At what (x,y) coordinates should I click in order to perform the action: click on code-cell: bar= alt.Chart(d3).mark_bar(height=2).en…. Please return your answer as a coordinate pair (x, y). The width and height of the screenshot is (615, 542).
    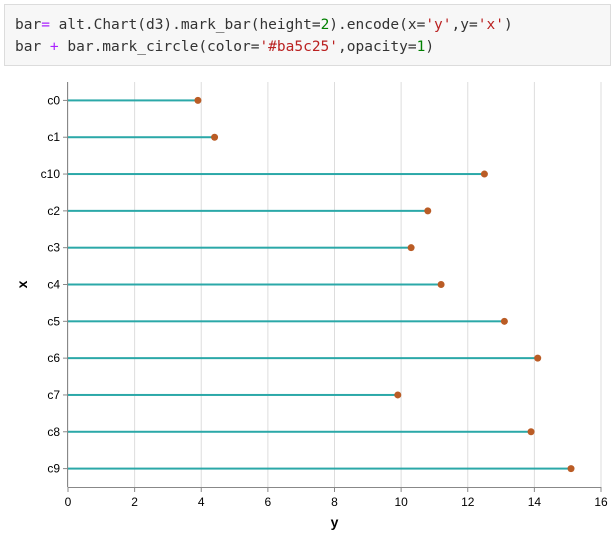
    Looking at the image, I should click on (307, 35).